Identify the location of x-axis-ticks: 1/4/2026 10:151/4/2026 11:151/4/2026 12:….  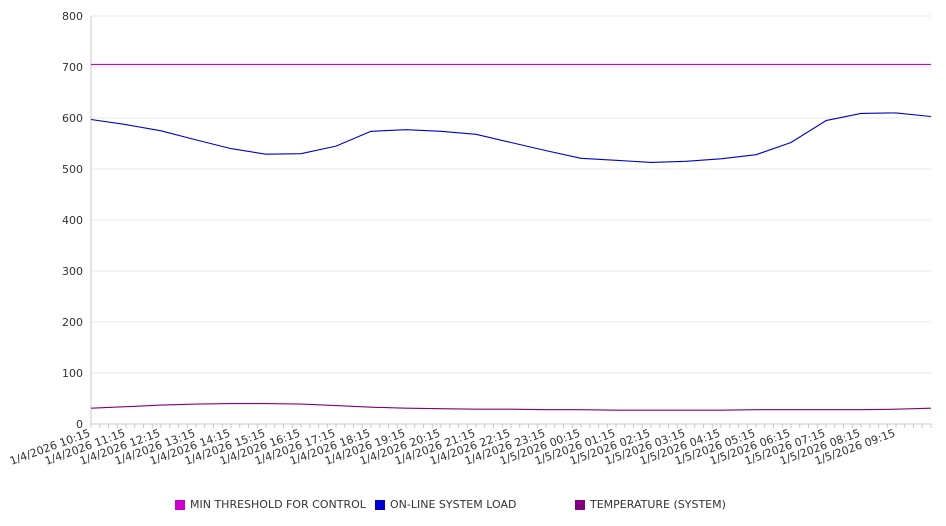
(452, 447).